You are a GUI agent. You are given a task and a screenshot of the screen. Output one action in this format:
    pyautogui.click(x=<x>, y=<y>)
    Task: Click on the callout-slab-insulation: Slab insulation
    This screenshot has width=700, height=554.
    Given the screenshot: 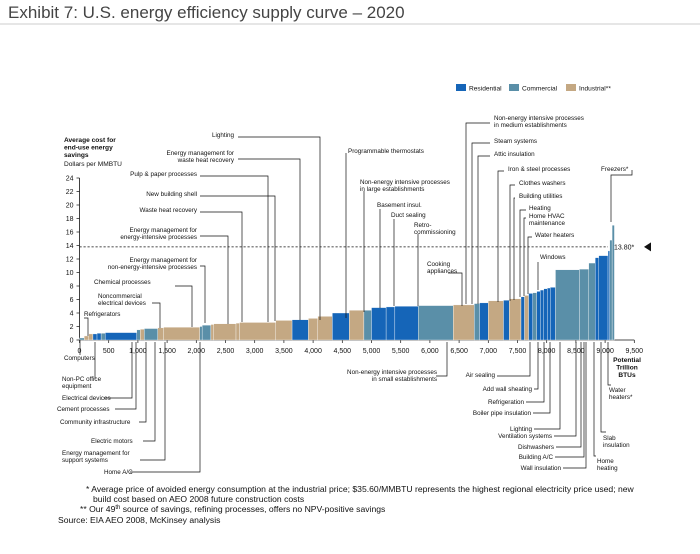 What is the action you would take?
    pyautogui.click(x=616, y=442)
    